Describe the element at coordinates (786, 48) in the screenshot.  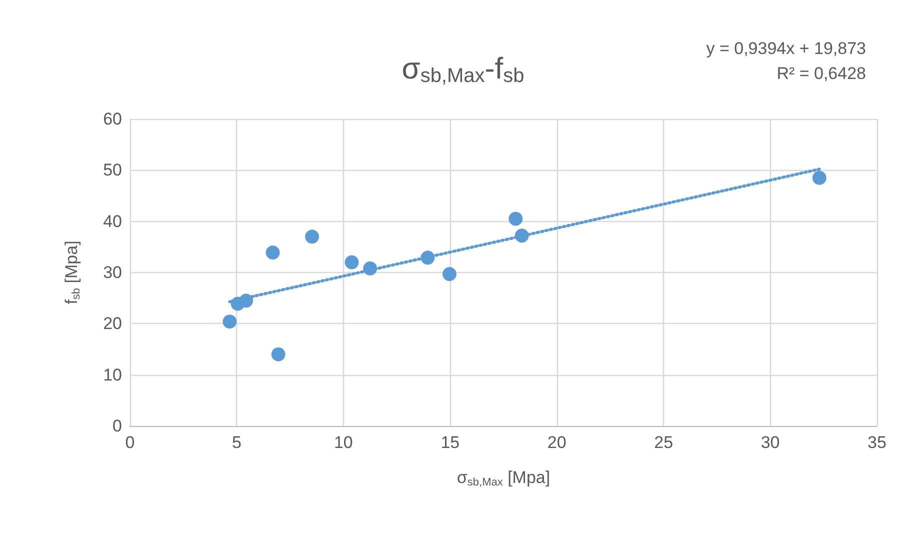
I see `text: y = 0,9394x + 19,873` at that location.